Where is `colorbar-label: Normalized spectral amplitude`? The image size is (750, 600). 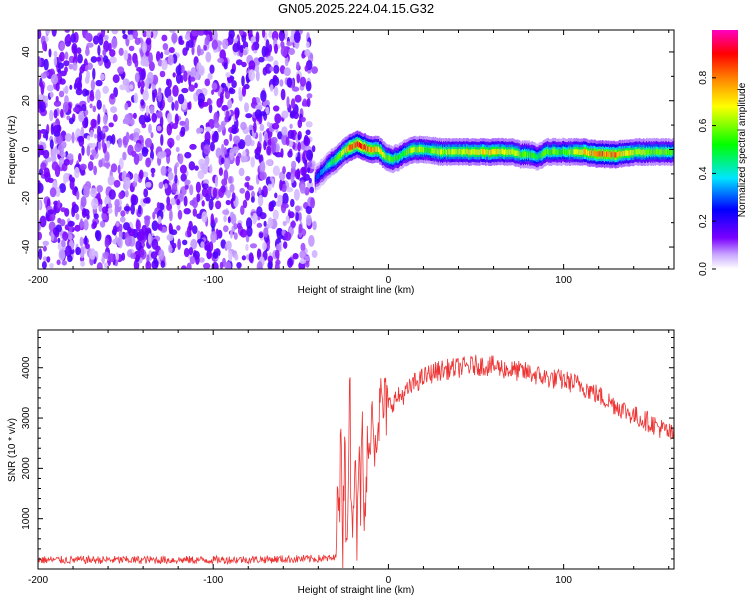
colorbar-label: Normalized spectral amplitude is located at coordinates (742, 149).